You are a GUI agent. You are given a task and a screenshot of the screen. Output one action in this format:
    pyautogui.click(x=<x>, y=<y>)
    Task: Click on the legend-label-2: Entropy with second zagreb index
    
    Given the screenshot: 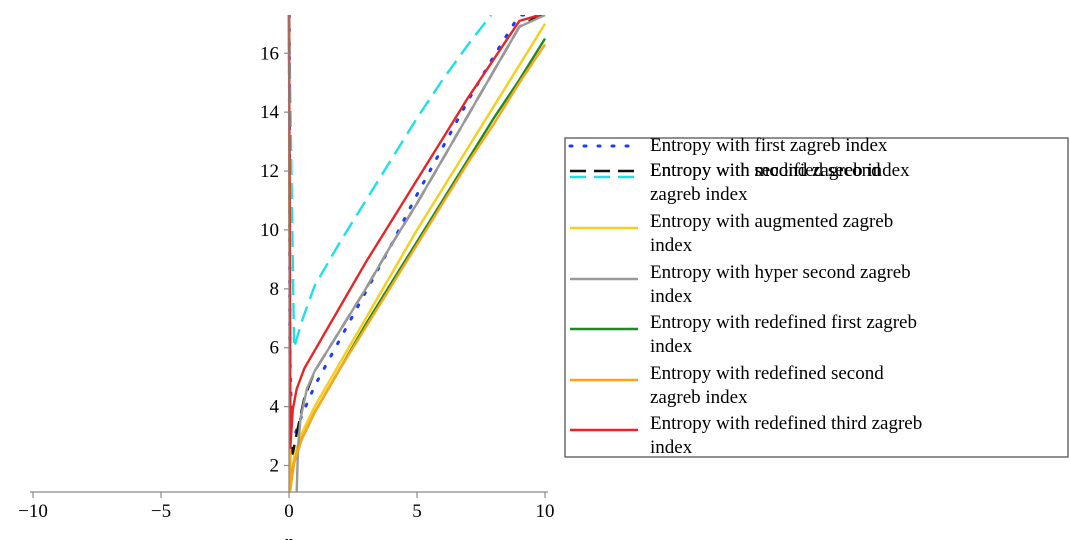 What is the action you would take?
    pyautogui.click(x=780, y=170)
    